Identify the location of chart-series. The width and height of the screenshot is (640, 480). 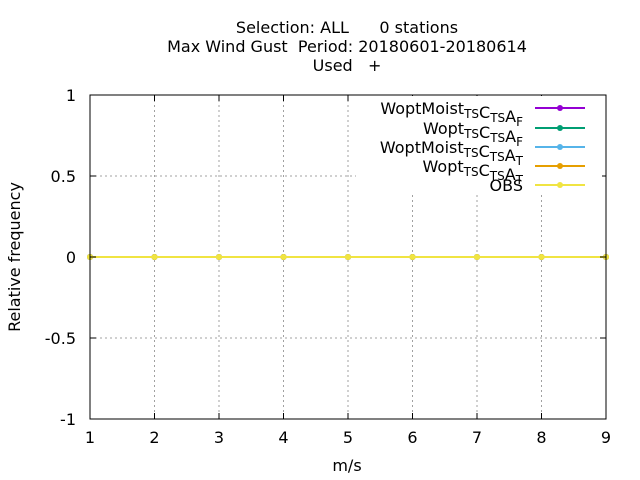
(348, 257).